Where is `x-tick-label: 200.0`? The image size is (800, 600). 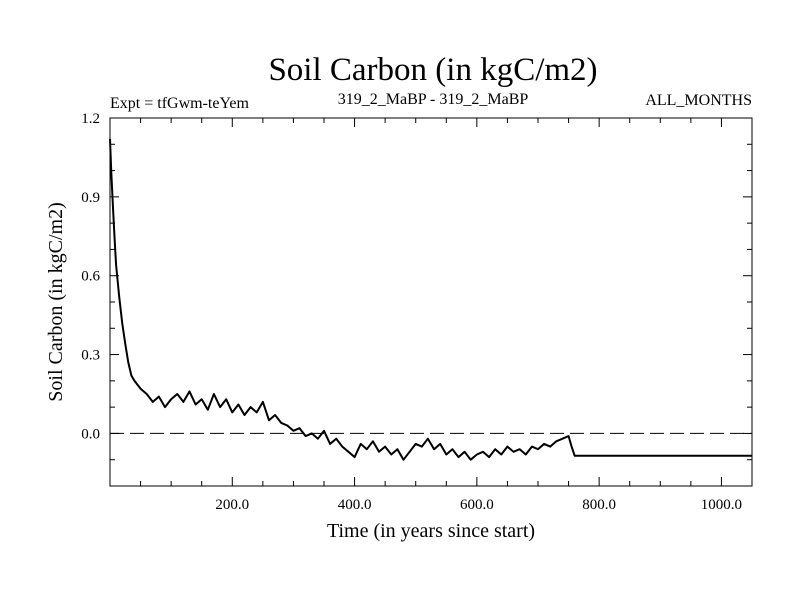
x-tick-label: 200.0 is located at coordinates (232, 505).